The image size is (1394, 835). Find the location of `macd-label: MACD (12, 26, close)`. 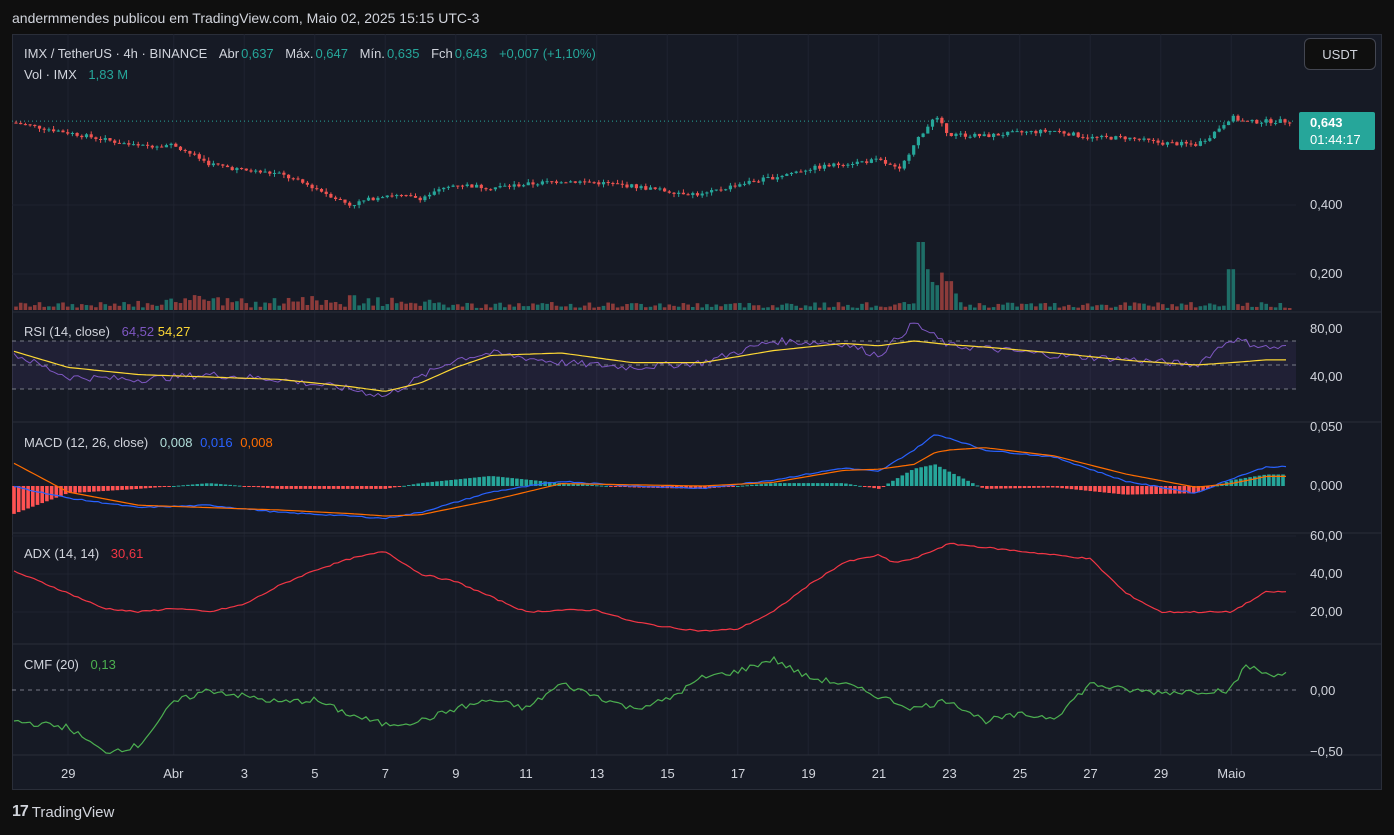

macd-label: MACD (12, 26, close) is located at coordinates (86, 442).